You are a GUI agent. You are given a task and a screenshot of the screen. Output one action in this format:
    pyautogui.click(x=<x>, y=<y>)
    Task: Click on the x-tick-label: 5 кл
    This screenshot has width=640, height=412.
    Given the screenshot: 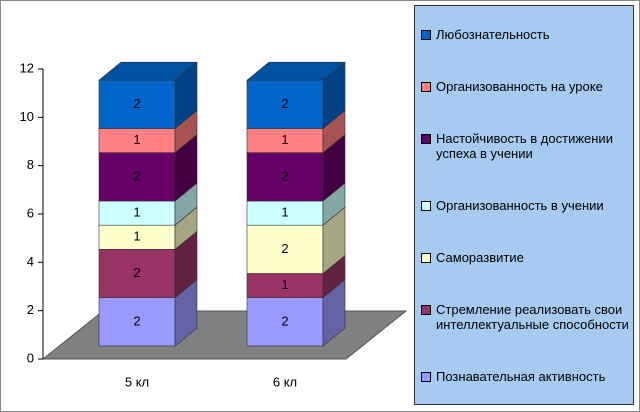 What is the action you would take?
    pyautogui.click(x=137, y=381)
    